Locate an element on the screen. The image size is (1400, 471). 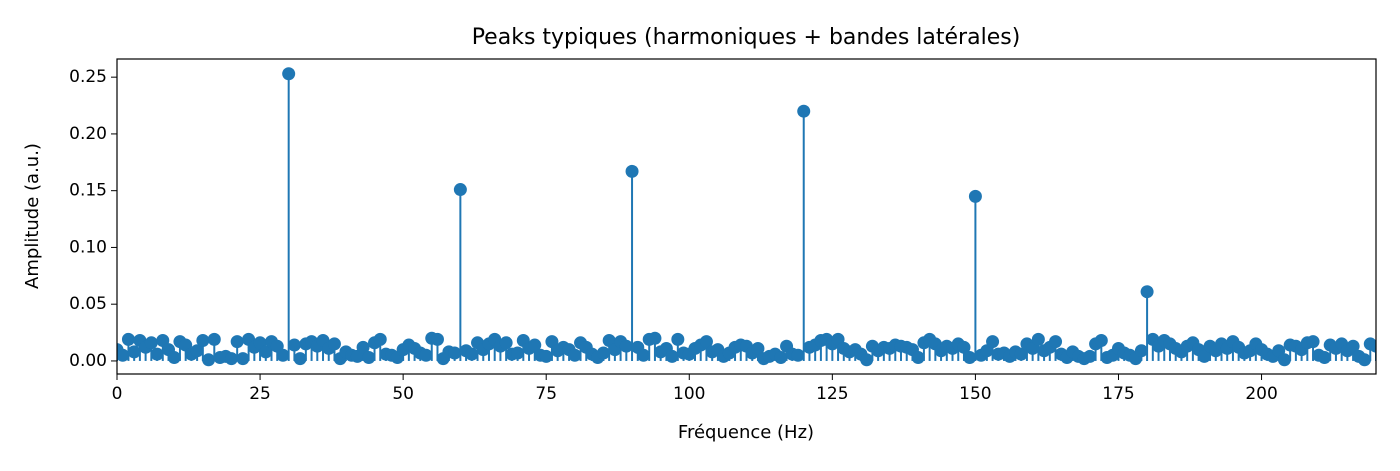
y-tick-label: 0.10 is located at coordinates (88, 247).